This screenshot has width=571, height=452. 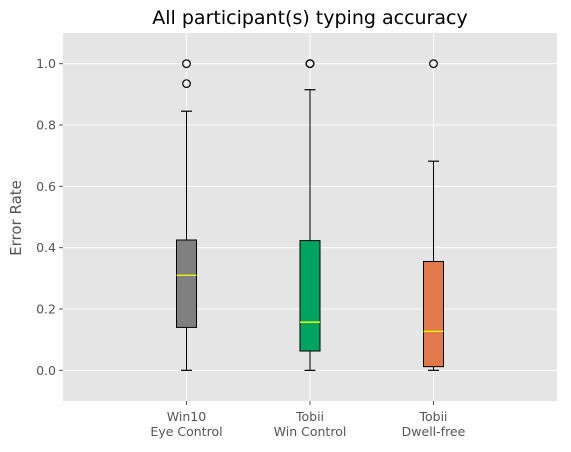 I want to click on y-tick-label: 0.6, so click(x=46, y=186).